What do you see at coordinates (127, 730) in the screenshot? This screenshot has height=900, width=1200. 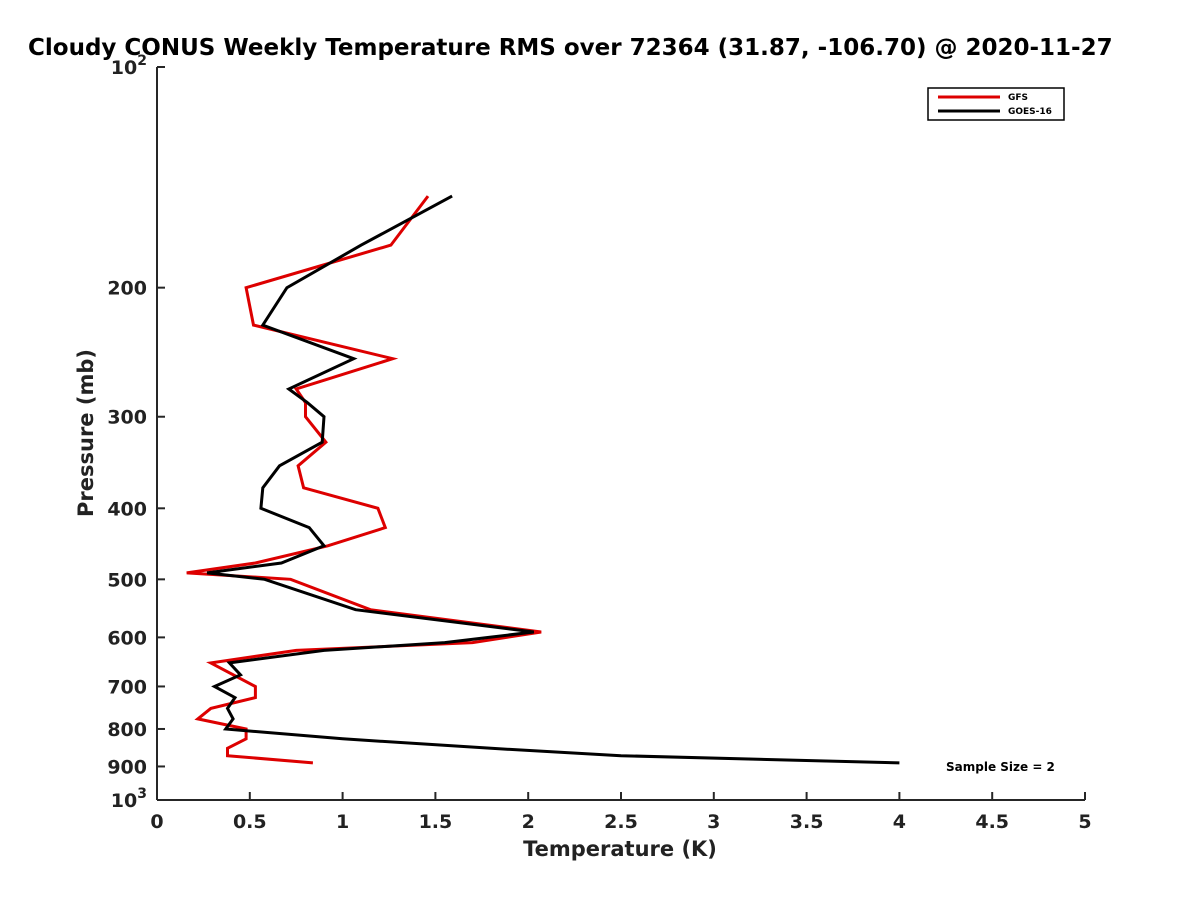 I see `y-tick-label: 800` at bounding box center [127, 730].